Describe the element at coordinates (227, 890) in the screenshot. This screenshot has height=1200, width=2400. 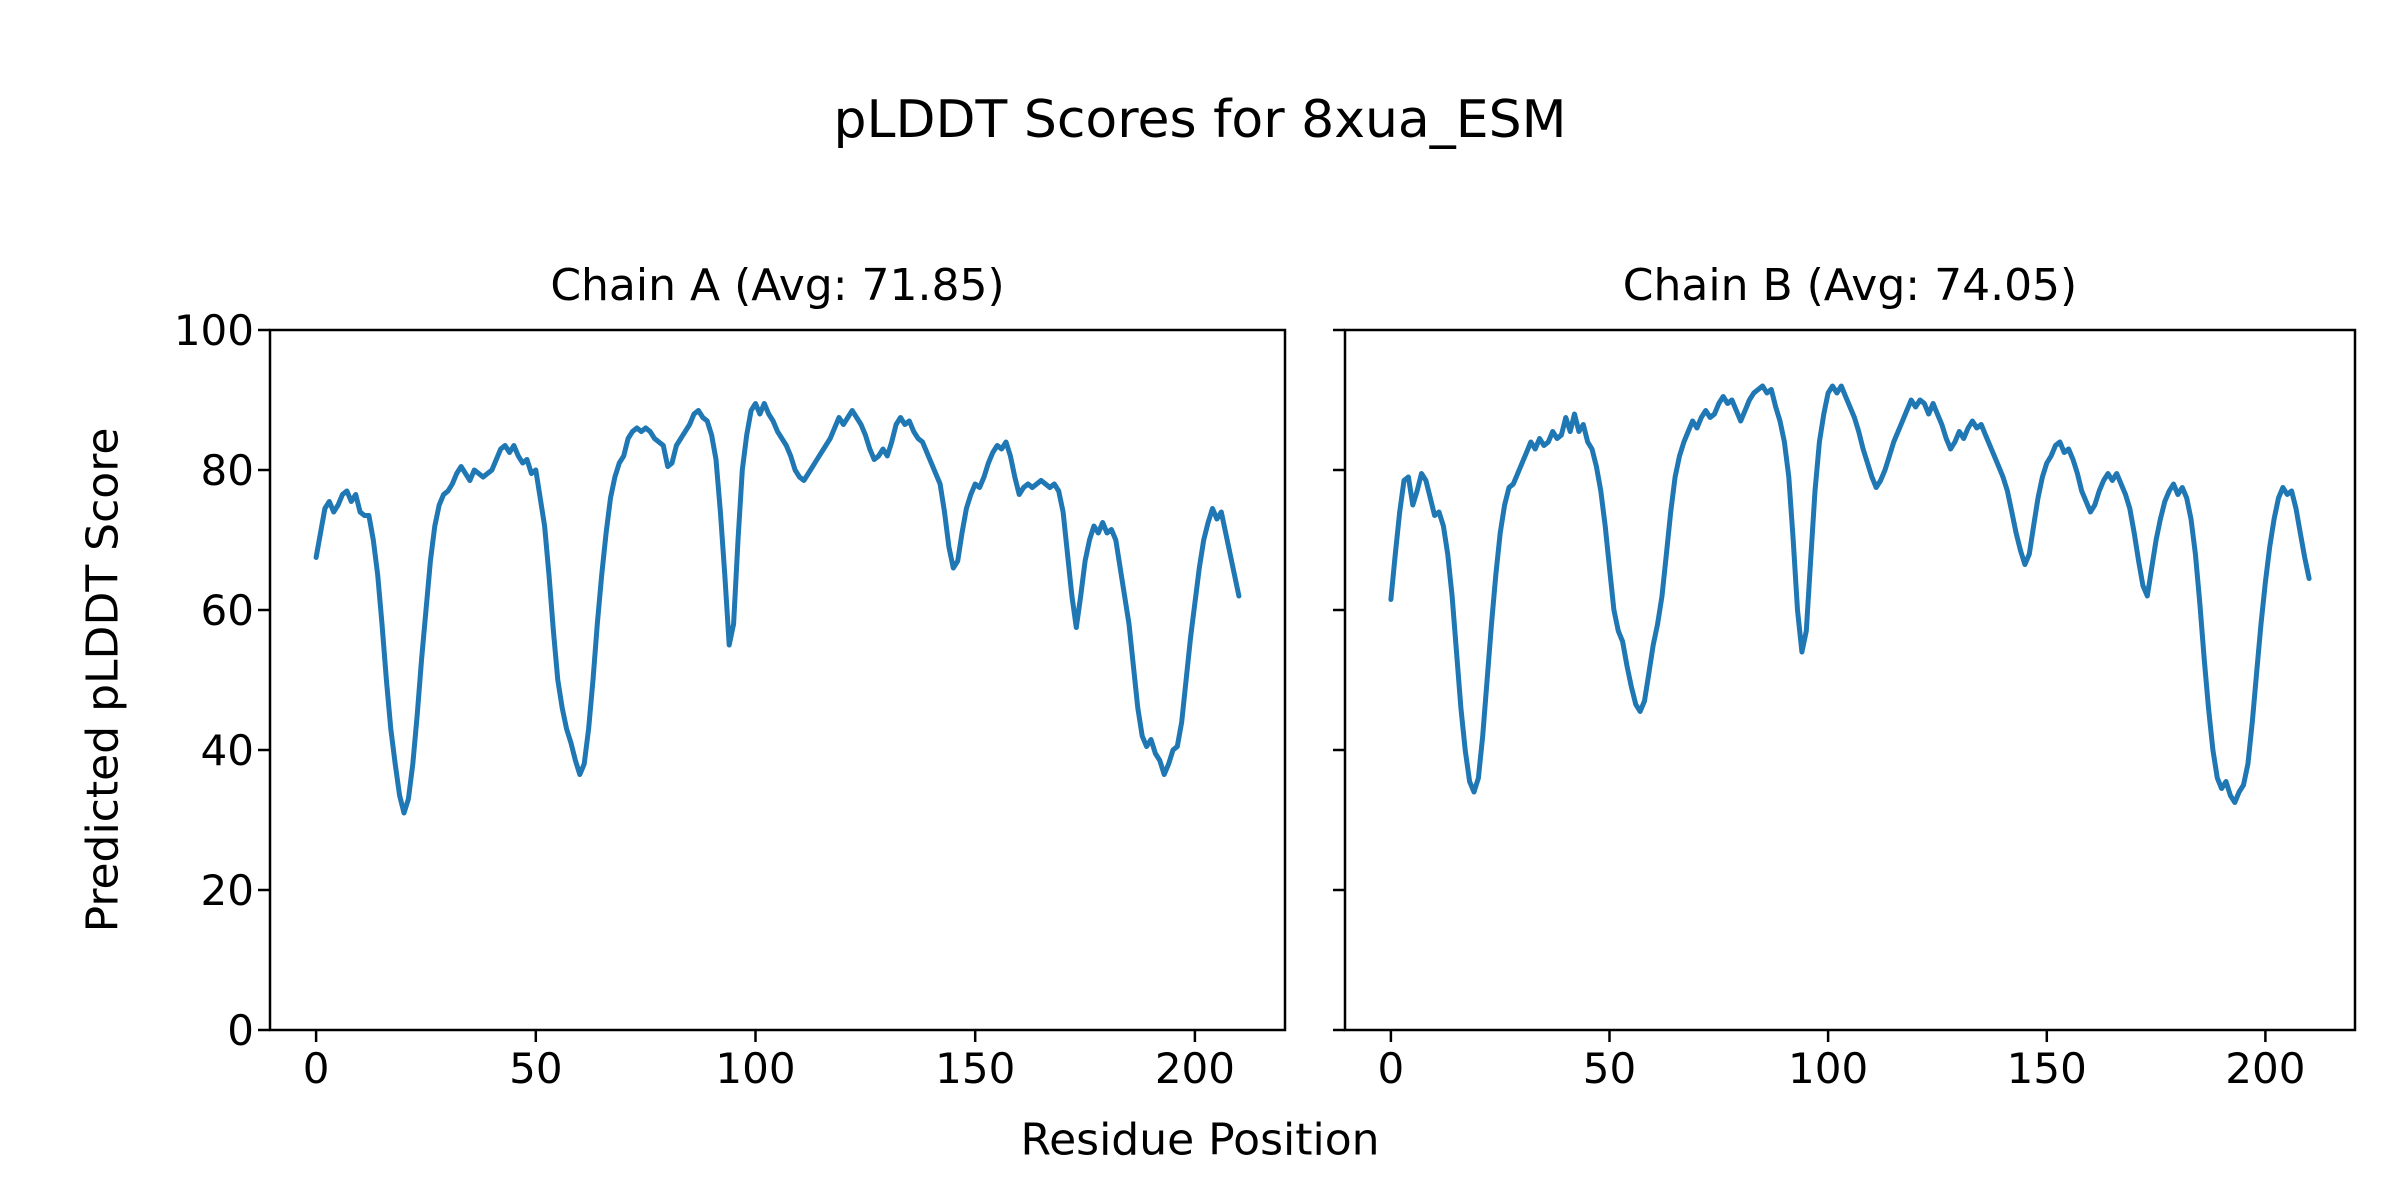
I see `y-tick-label-20: 20` at that location.